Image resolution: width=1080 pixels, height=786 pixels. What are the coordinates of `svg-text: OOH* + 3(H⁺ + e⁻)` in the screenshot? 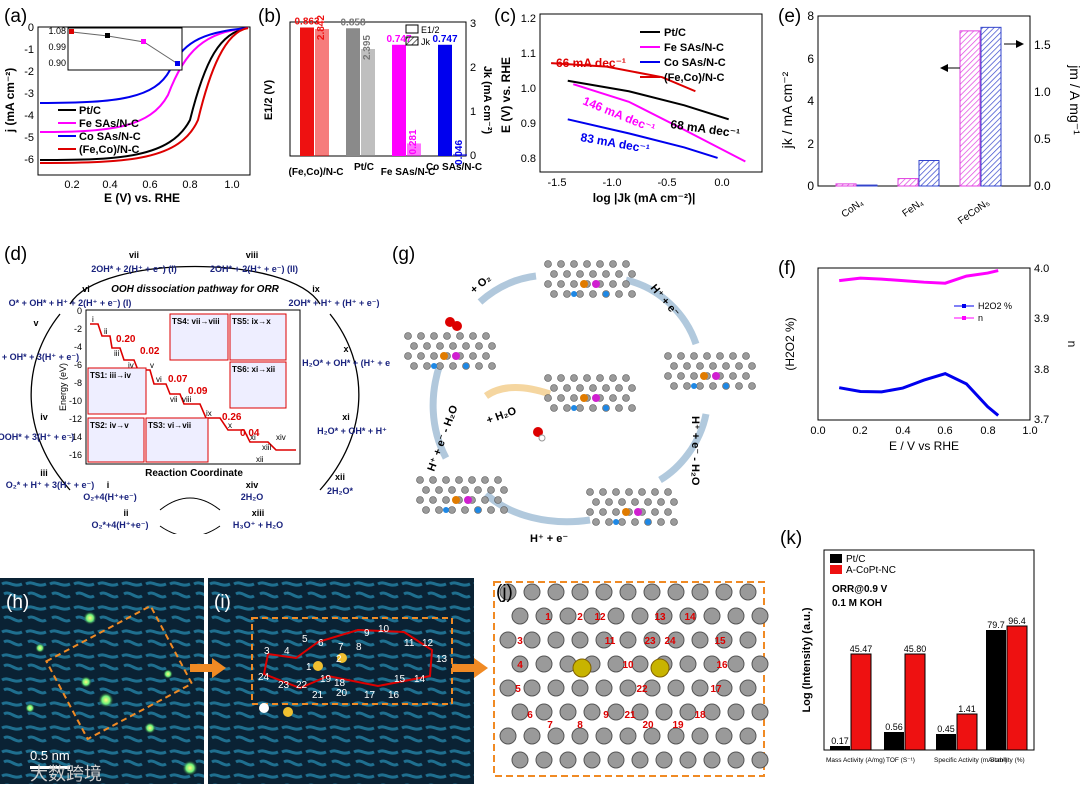 It's located at (37, 437).